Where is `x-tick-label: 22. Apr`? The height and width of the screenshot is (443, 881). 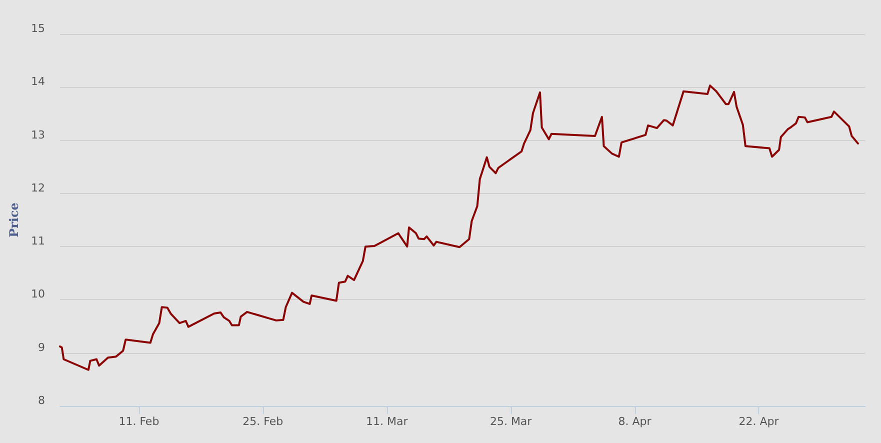
x-tick-label: 22. Apr is located at coordinates (759, 421).